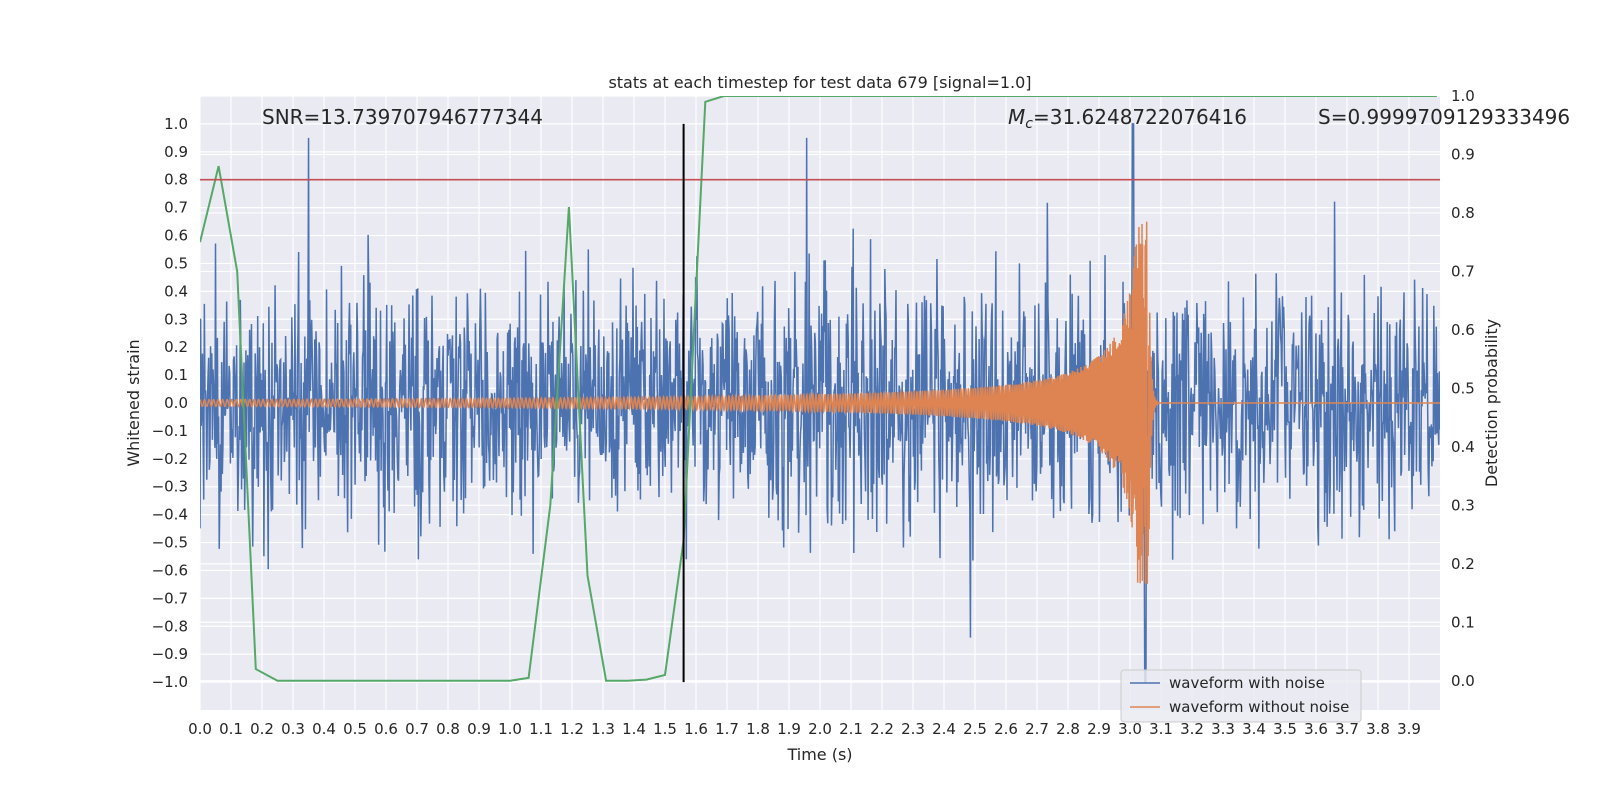  I want to click on x-tick-label: 1.5, so click(665, 729).